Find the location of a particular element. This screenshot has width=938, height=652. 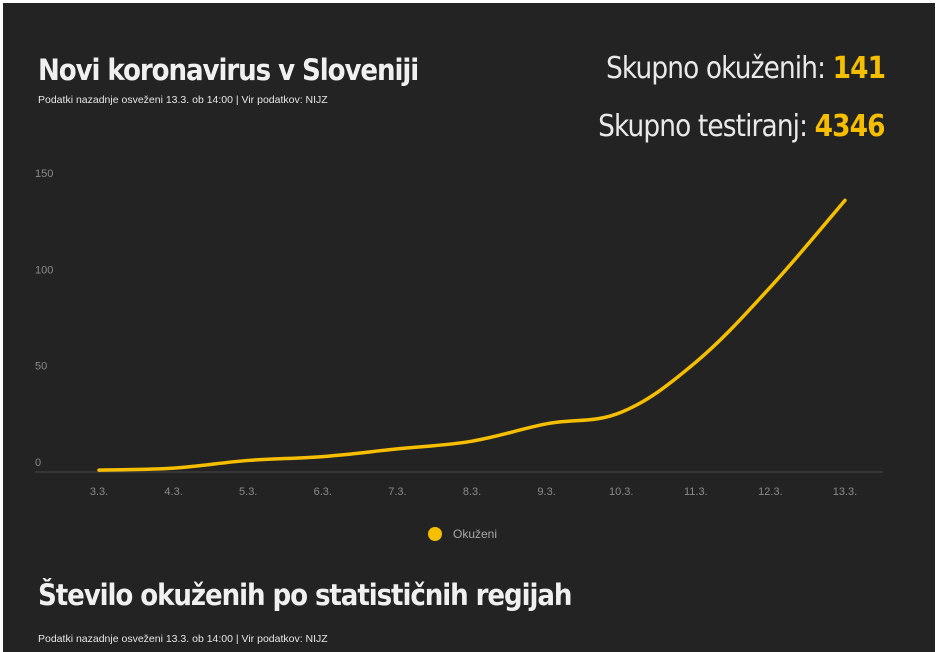

y-tick-label: 100 is located at coordinates (44, 270).